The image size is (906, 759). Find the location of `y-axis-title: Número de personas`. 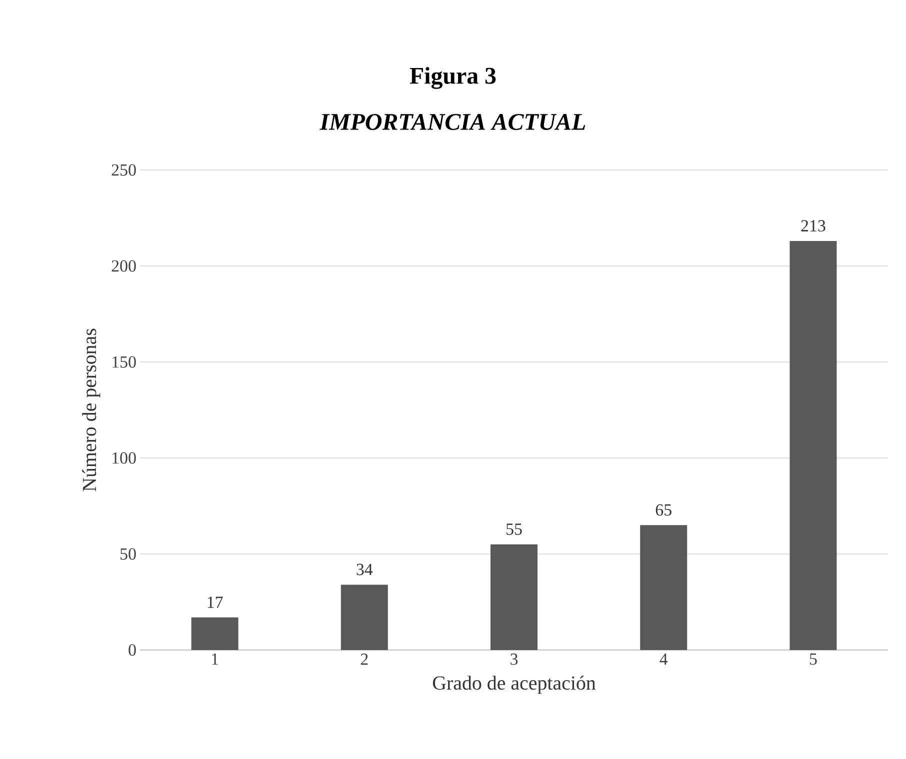

y-axis-title: Número de personas is located at coordinates (91, 410).